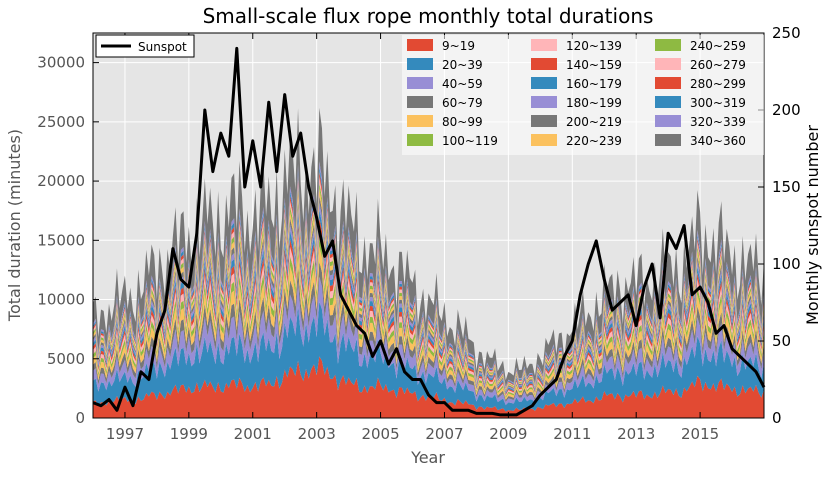  Describe the element at coordinates (420, 102) in the screenshot. I see `legend-swatch-60~79` at that location.